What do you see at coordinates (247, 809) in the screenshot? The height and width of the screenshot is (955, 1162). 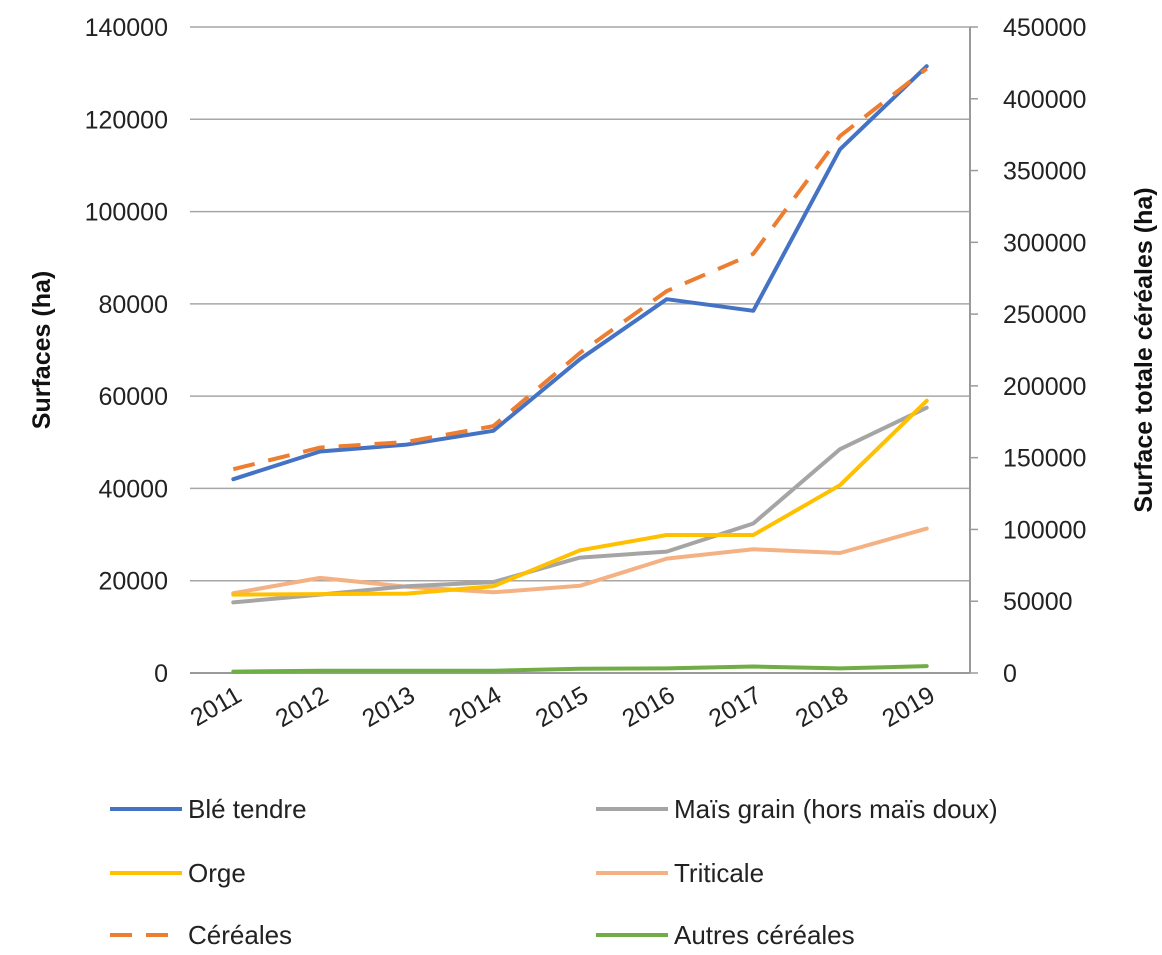 I see `legend-label: Blé tendre` at bounding box center [247, 809].